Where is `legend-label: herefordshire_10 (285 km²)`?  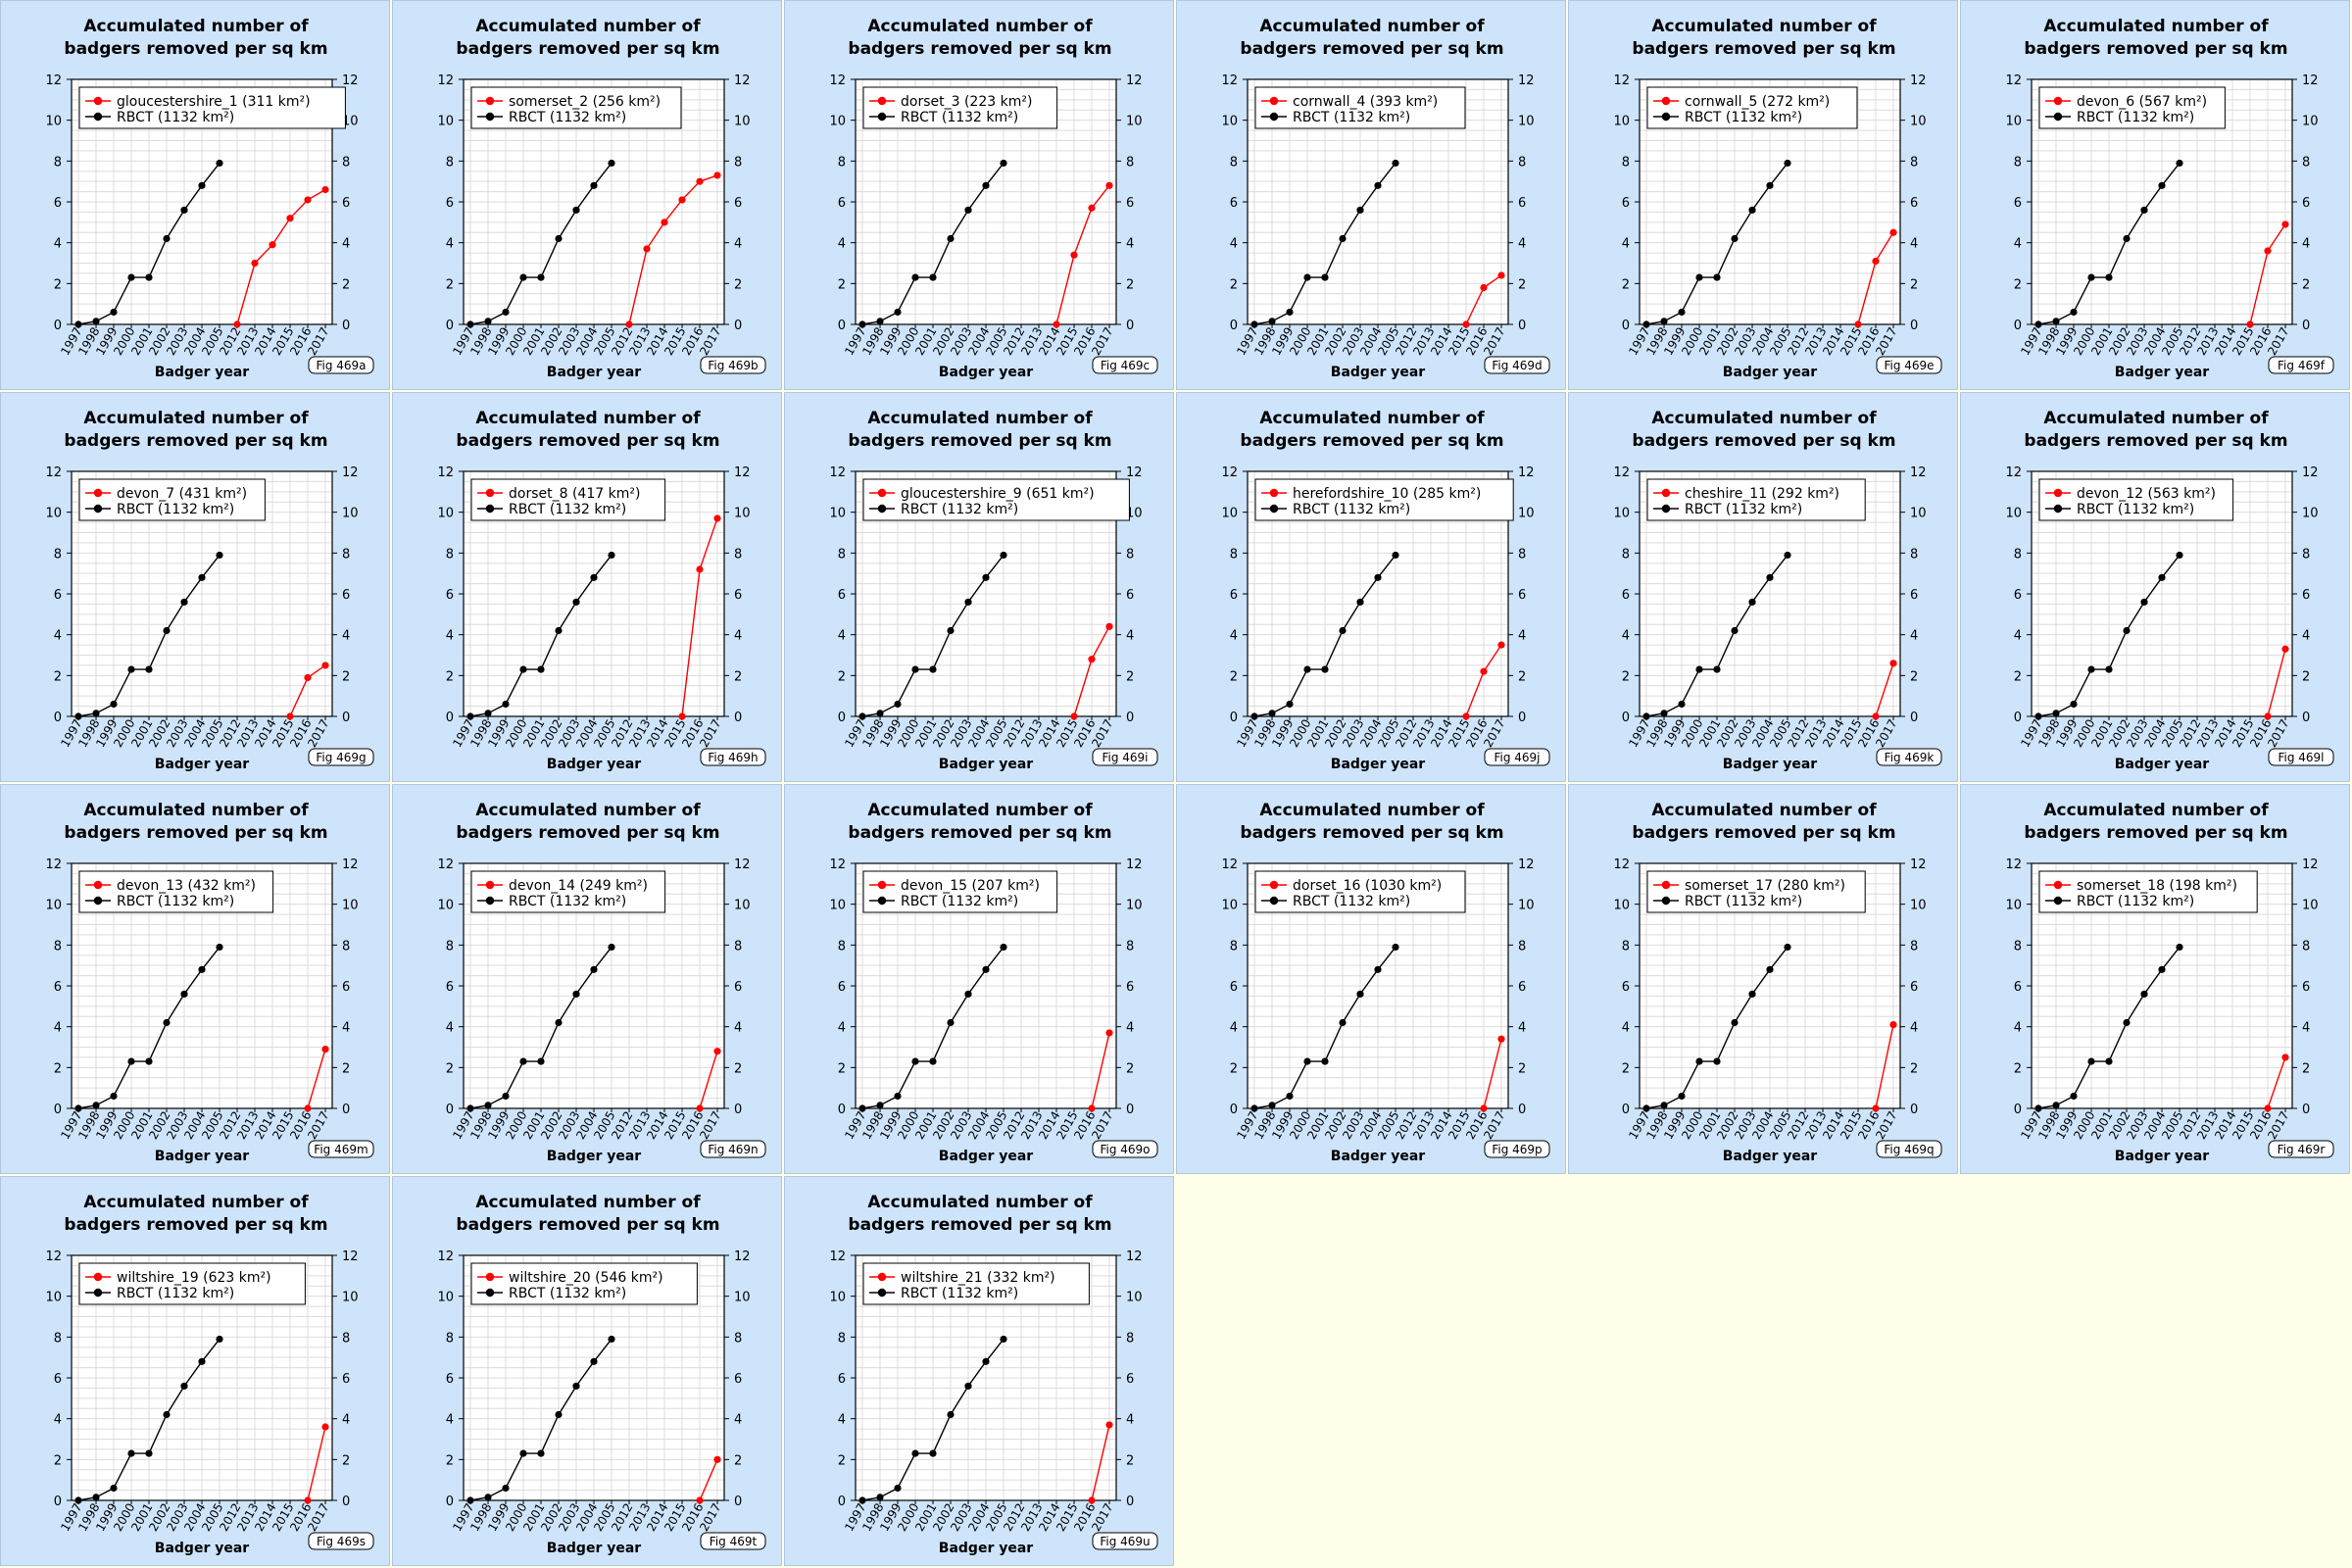
legend-label: herefordshire_10 (285 km²) is located at coordinates (1387, 494).